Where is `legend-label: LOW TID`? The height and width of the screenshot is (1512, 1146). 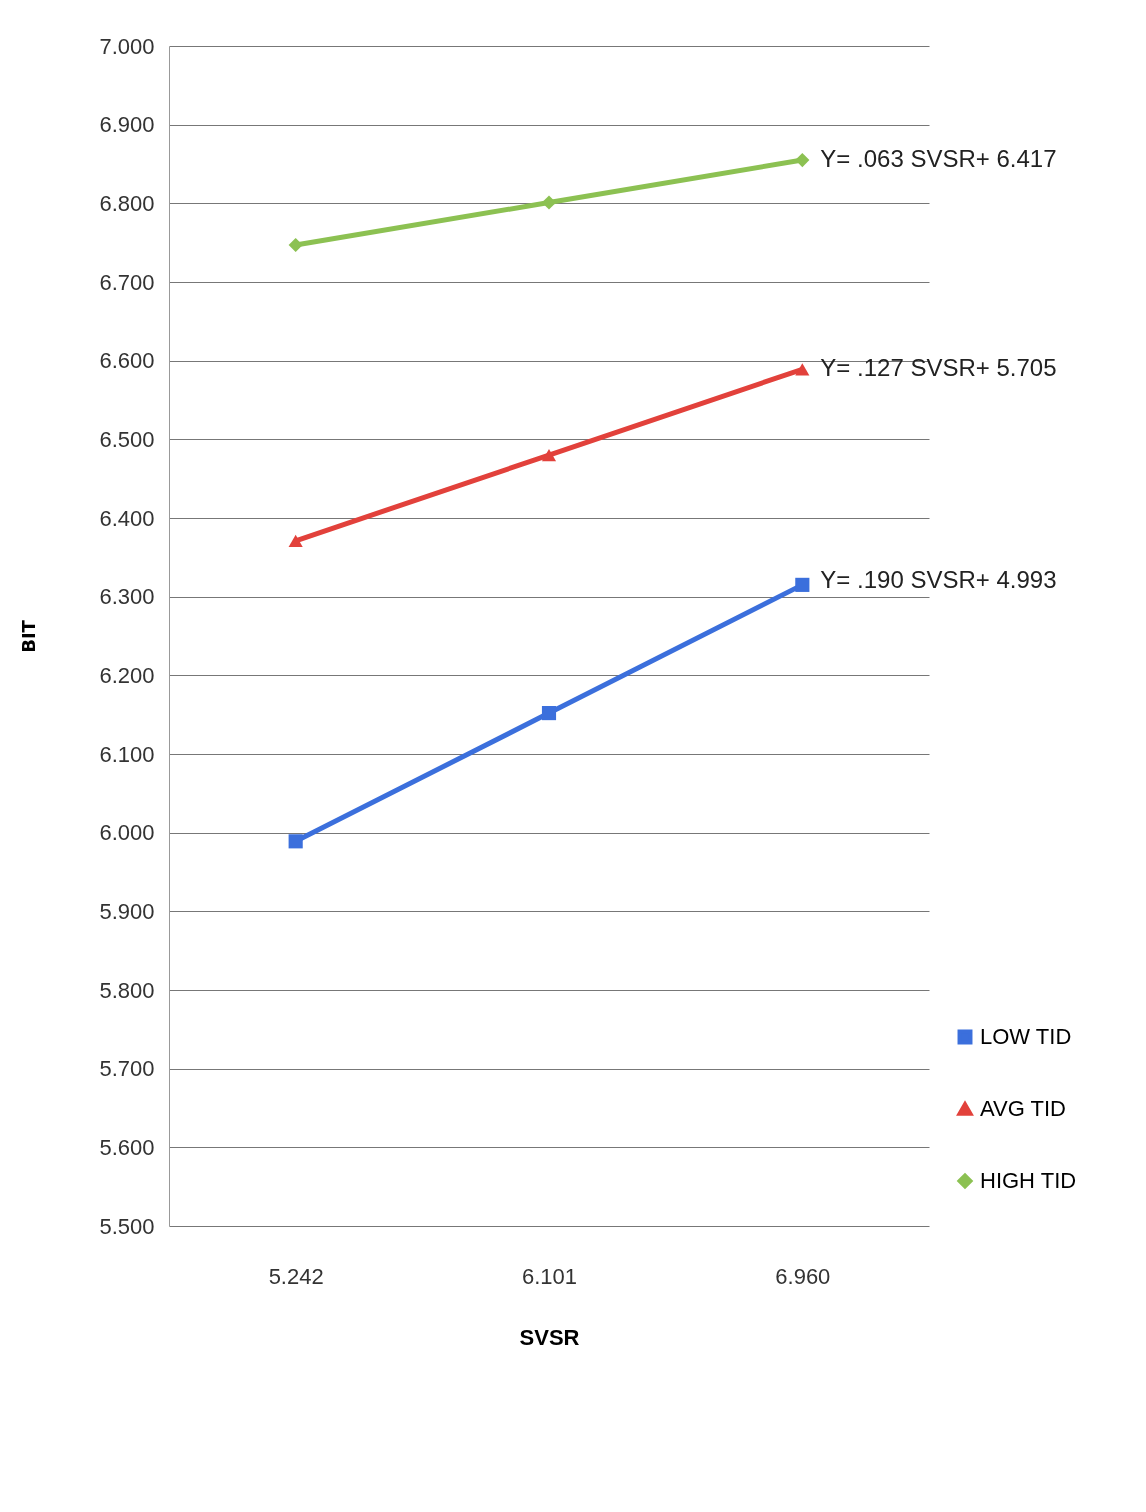
legend-label: LOW TID is located at coordinates (1026, 1036).